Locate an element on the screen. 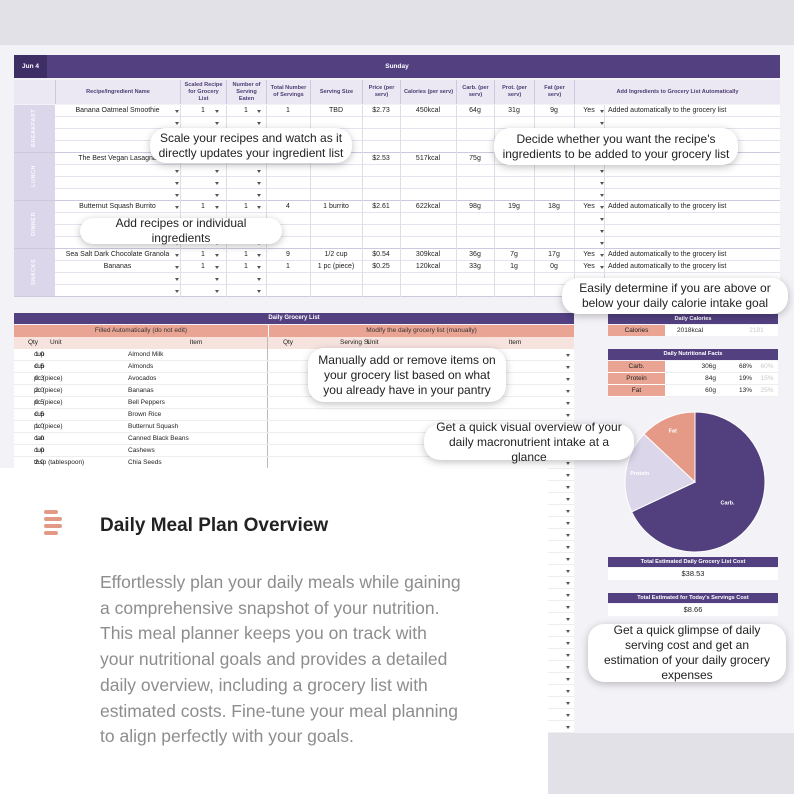 This screenshot has width=794, height=794. cost-value: $8.66 is located at coordinates (693, 610).